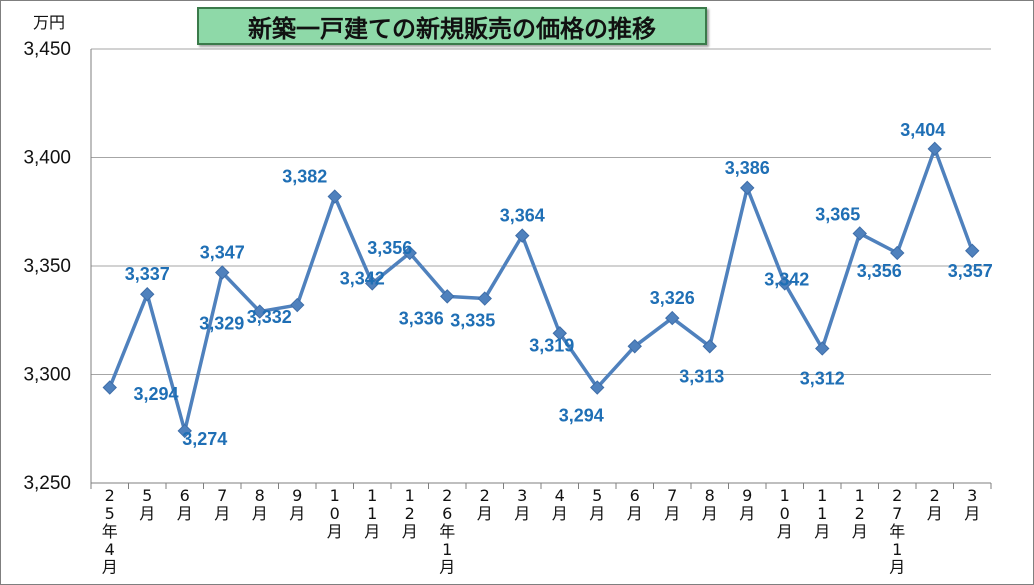 Image resolution: width=1034 pixels, height=585 pixels. I want to click on y-tick-label: 3,450, so click(47, 49).